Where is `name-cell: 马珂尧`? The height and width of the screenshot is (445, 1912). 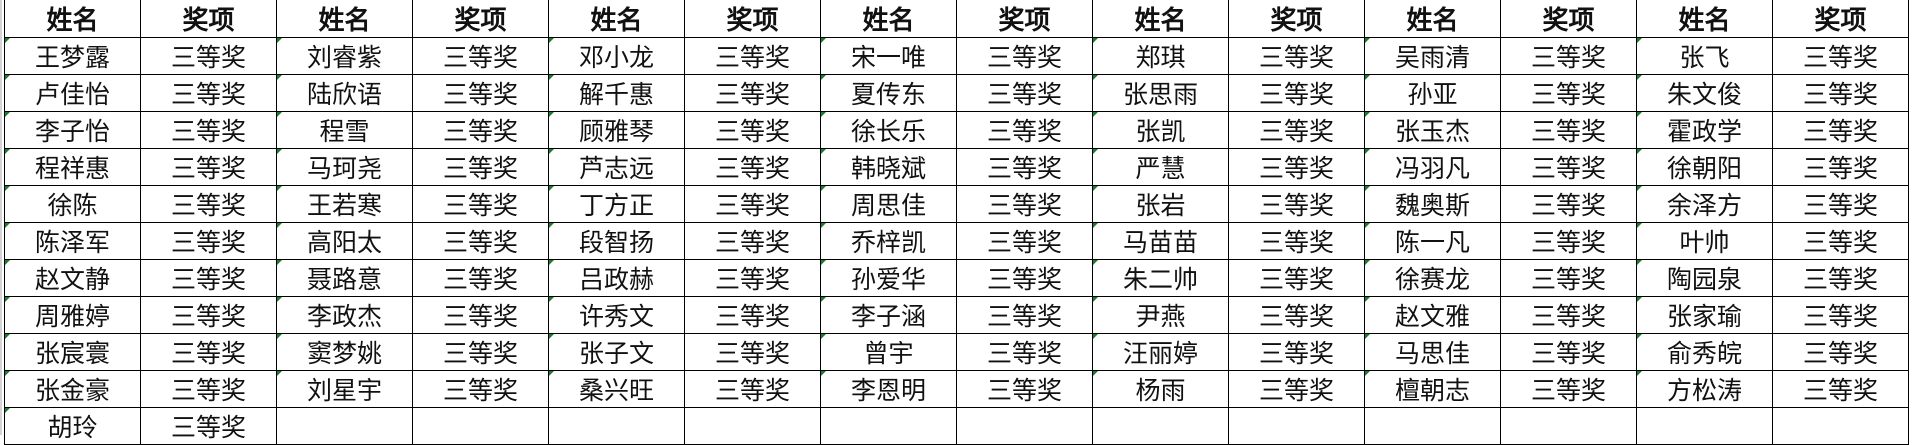 name-cell: 马珂尧 is located at coordinates (344, 167).